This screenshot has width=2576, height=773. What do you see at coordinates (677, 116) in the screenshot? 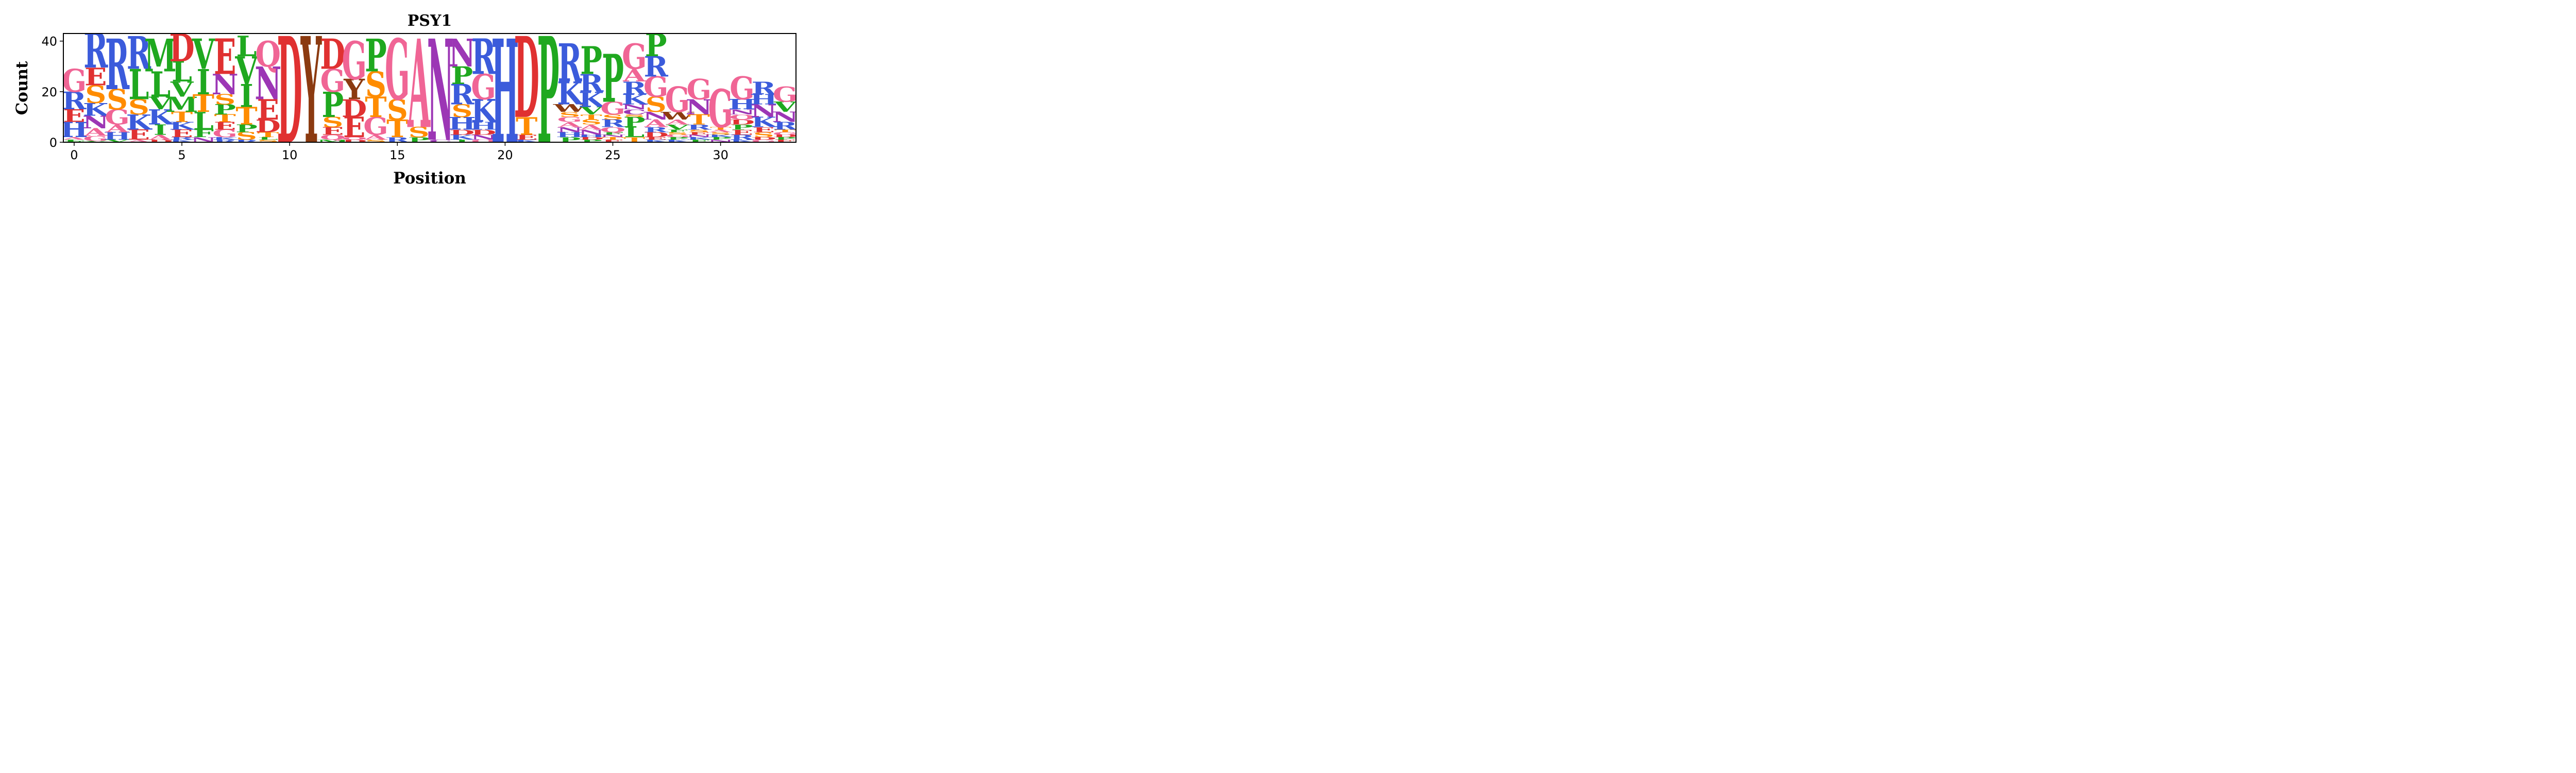
I see `logo-letter-W: W` at bounding box center [677, 116].